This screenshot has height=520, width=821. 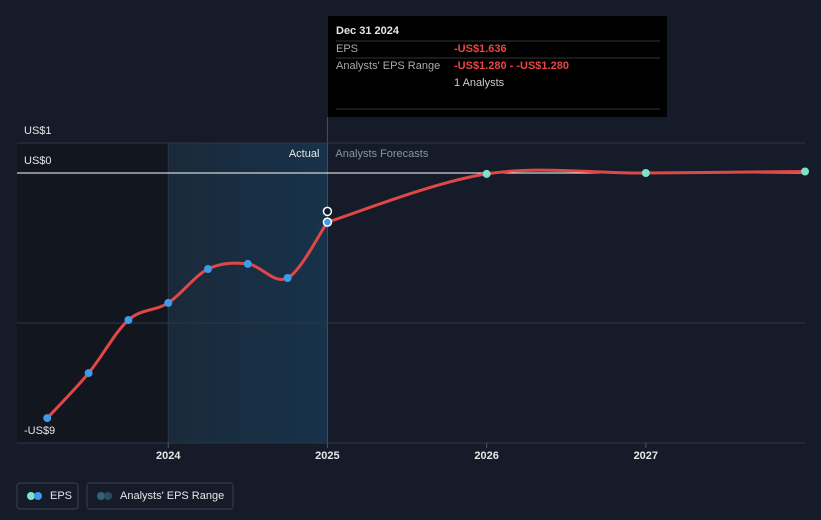 I want to click on section-label: Actual, so click(x=304, y=154).